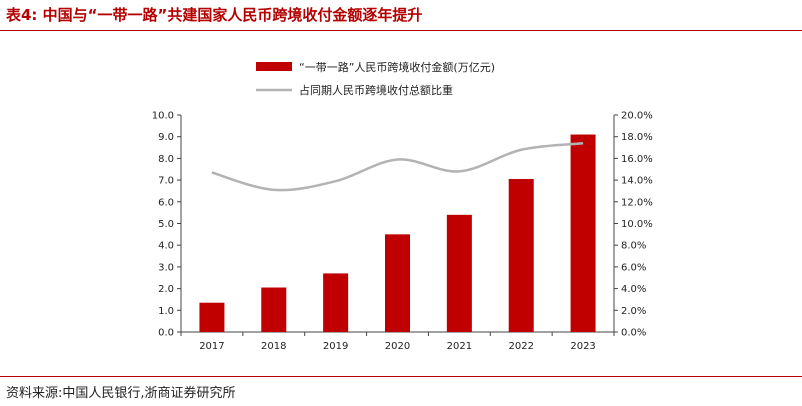  I want to click on bar-2020, so click(397, 283).